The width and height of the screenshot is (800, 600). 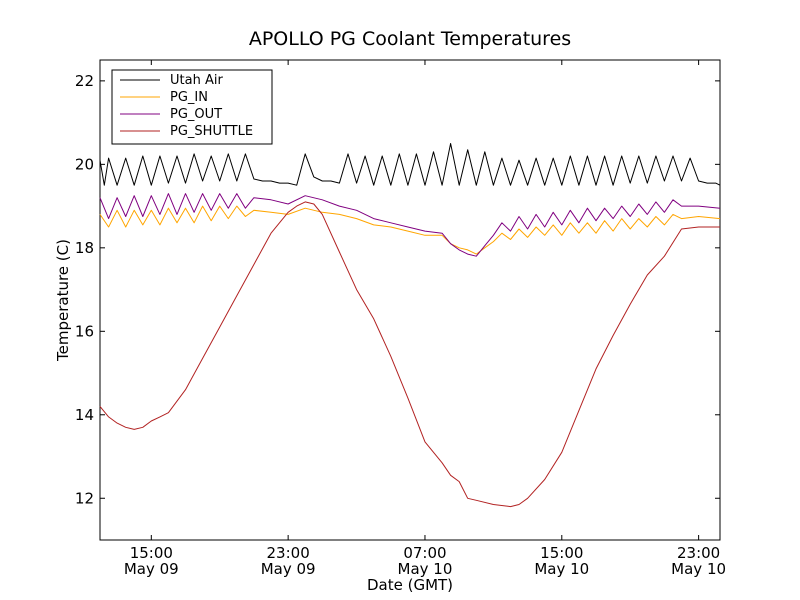 What do you see at coordinates (410, 585) in the screenshot?
I see `x-axis-label: Date (GMT)` at bounding box center [410, 585].